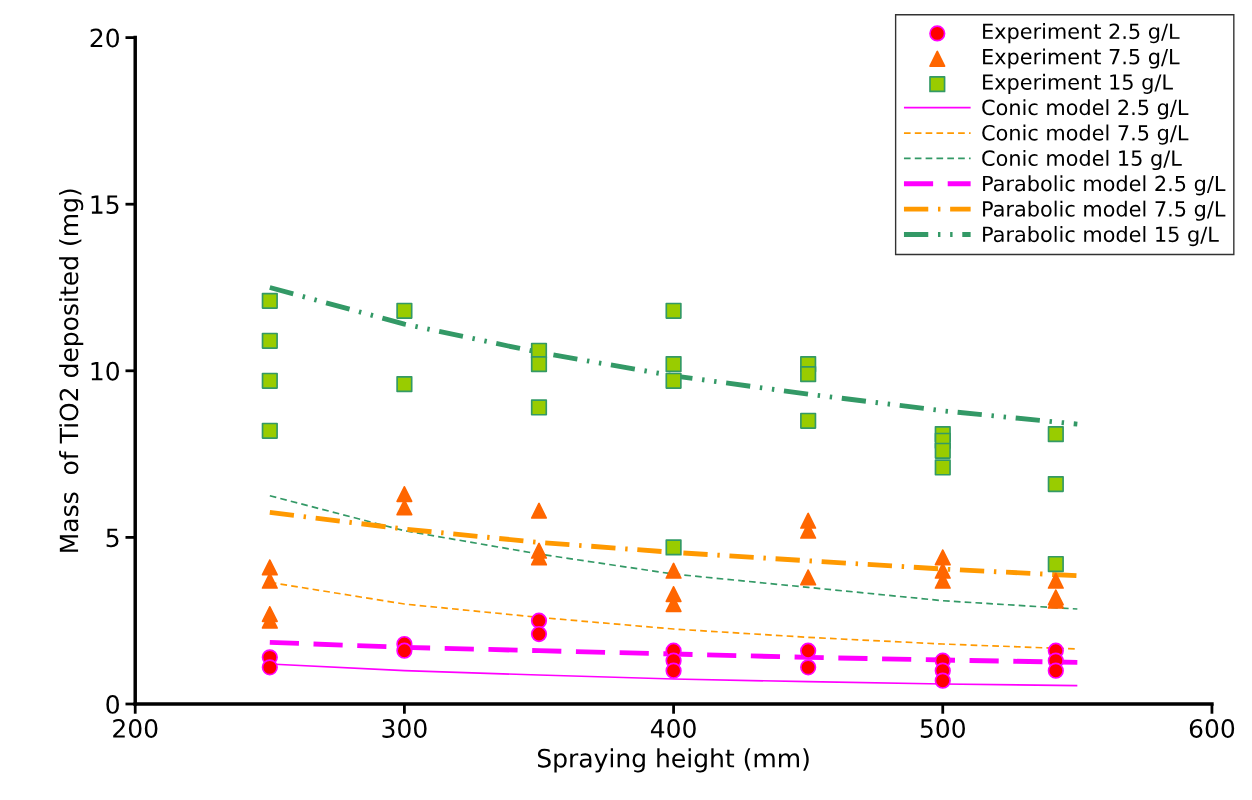 The height and width of the screenshot is (800, 1252). Describe the element at coordinates (1081, 58) in the screenshot. I see `legend-label: Experiment 7.5 g/L` at that location.